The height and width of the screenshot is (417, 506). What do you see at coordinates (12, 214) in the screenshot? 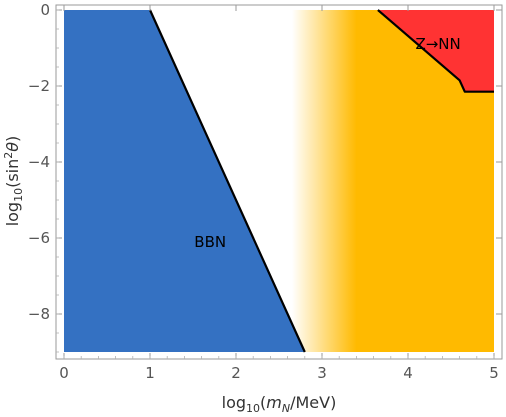
I see `y-axis-label-prefix: log` at bounding box center [12, 214].